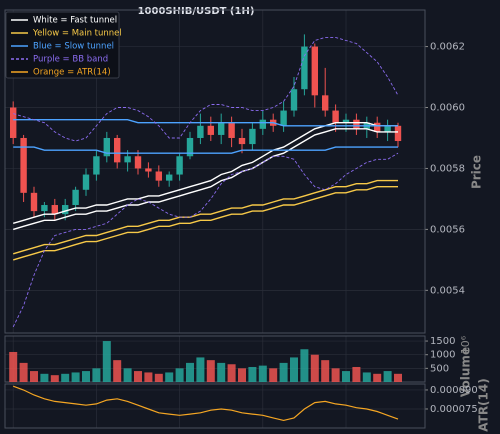  What do you see at coordinates (466, 372) in the screenshot?
I see `y-axis-label: Volume` at bounding box center [466, 372].